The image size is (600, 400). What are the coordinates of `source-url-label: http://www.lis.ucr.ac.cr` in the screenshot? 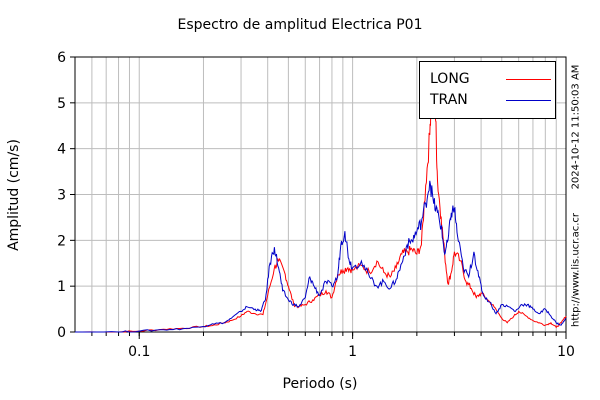 It's located at (576, 270).